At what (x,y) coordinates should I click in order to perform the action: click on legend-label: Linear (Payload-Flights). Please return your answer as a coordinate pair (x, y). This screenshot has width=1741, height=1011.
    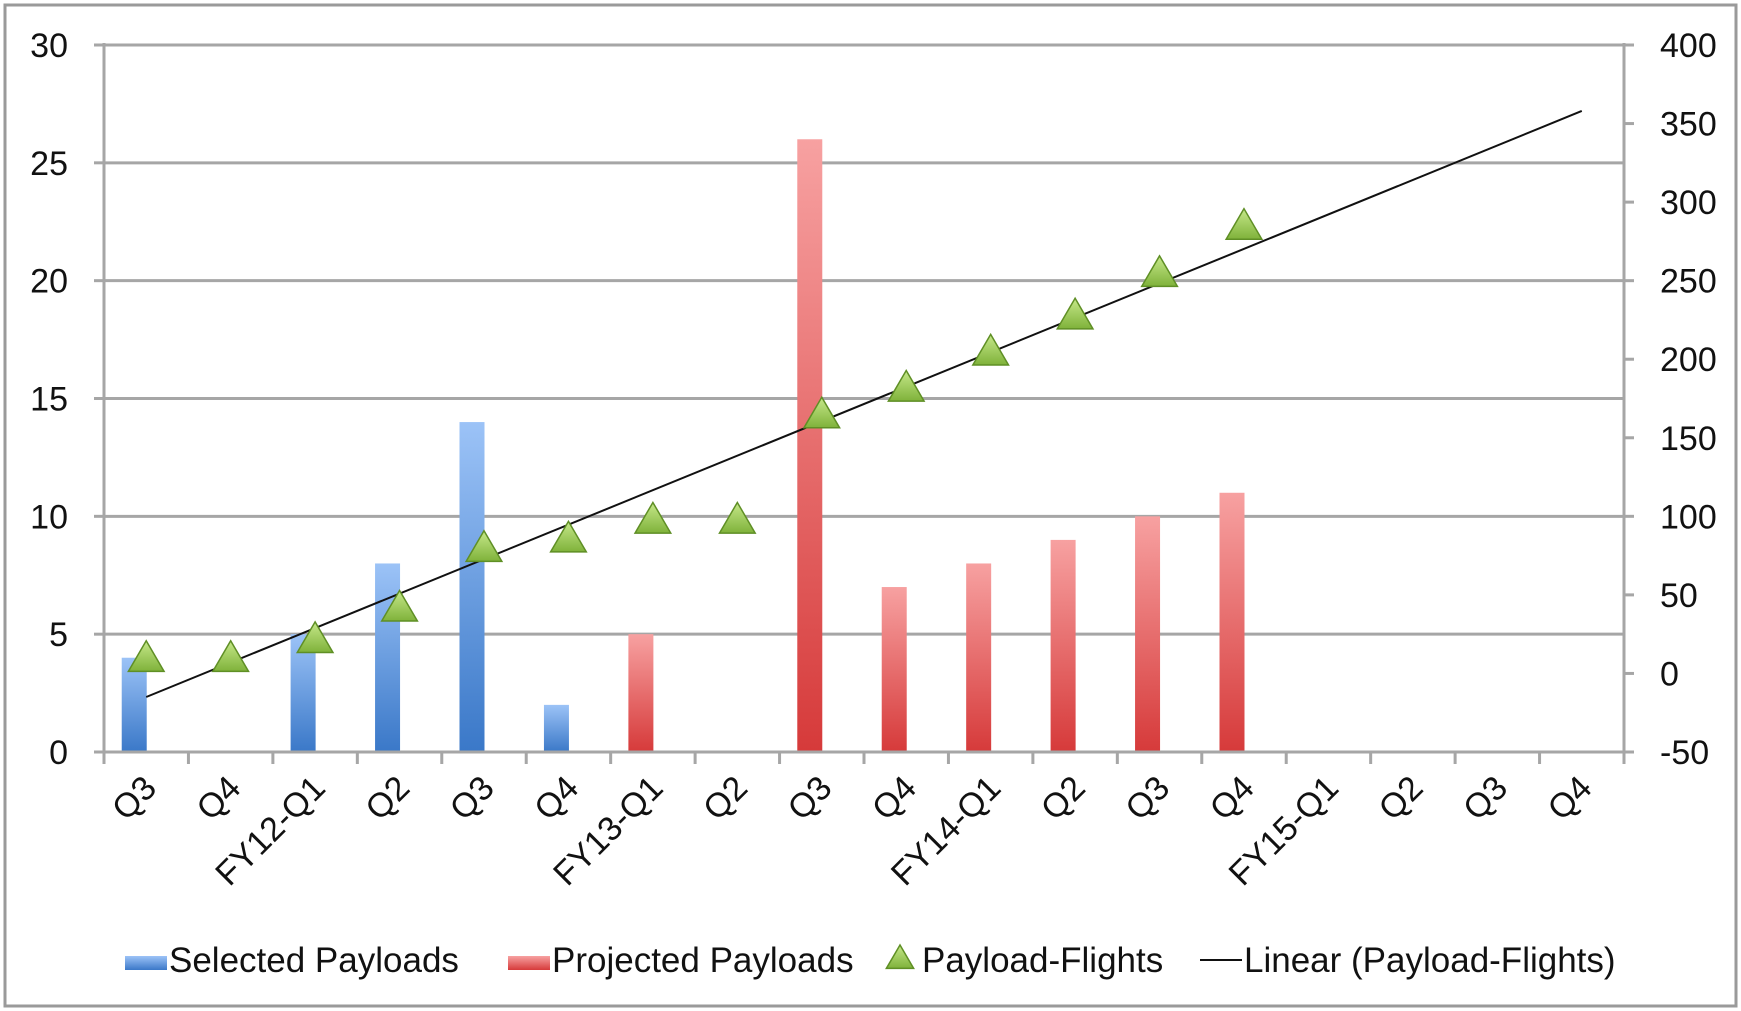
    Looking at the image, I should click on (1430, 960).